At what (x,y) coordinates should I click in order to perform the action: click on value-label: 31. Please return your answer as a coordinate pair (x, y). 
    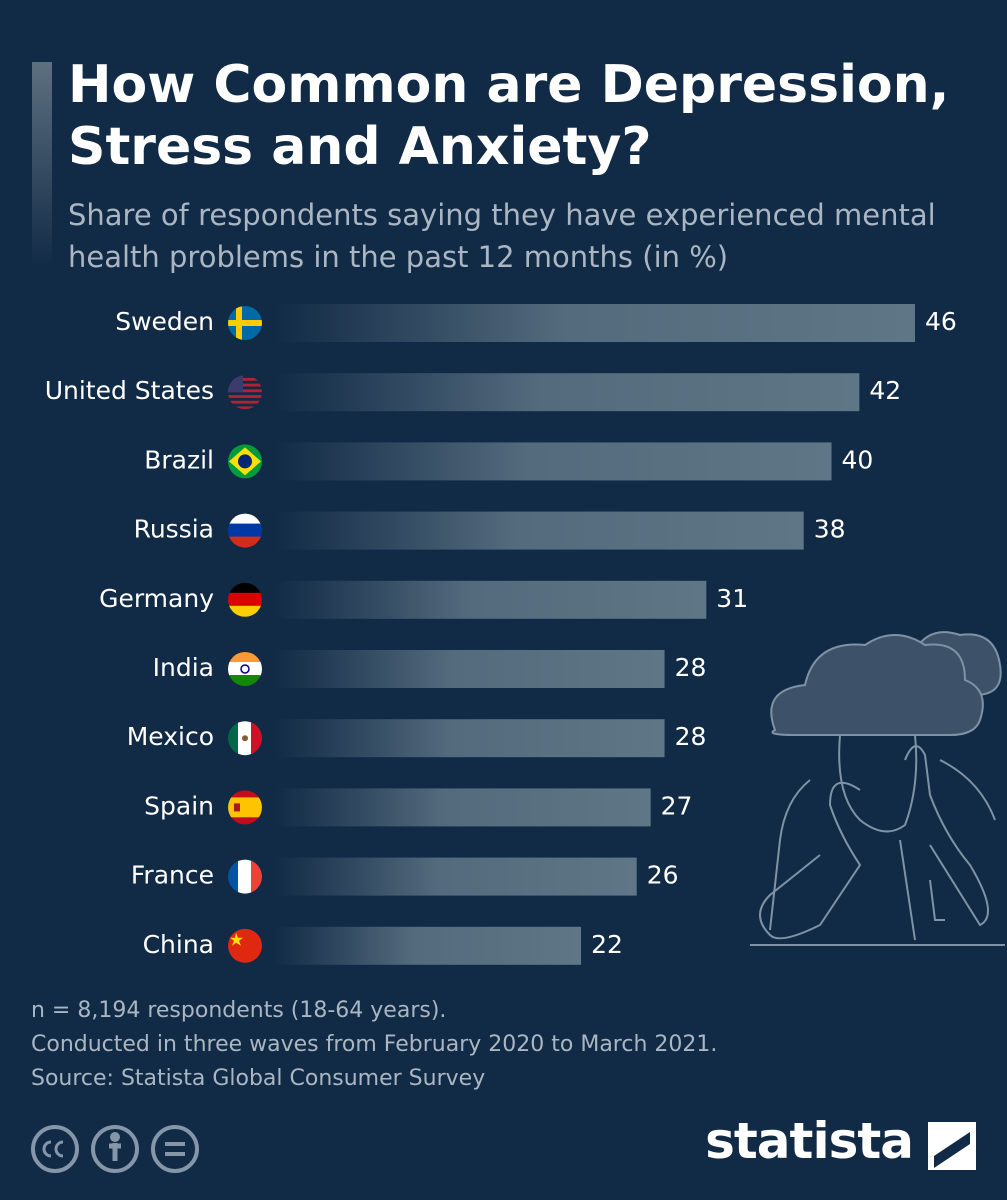
    Looking at the image, I should click on (732, 598).